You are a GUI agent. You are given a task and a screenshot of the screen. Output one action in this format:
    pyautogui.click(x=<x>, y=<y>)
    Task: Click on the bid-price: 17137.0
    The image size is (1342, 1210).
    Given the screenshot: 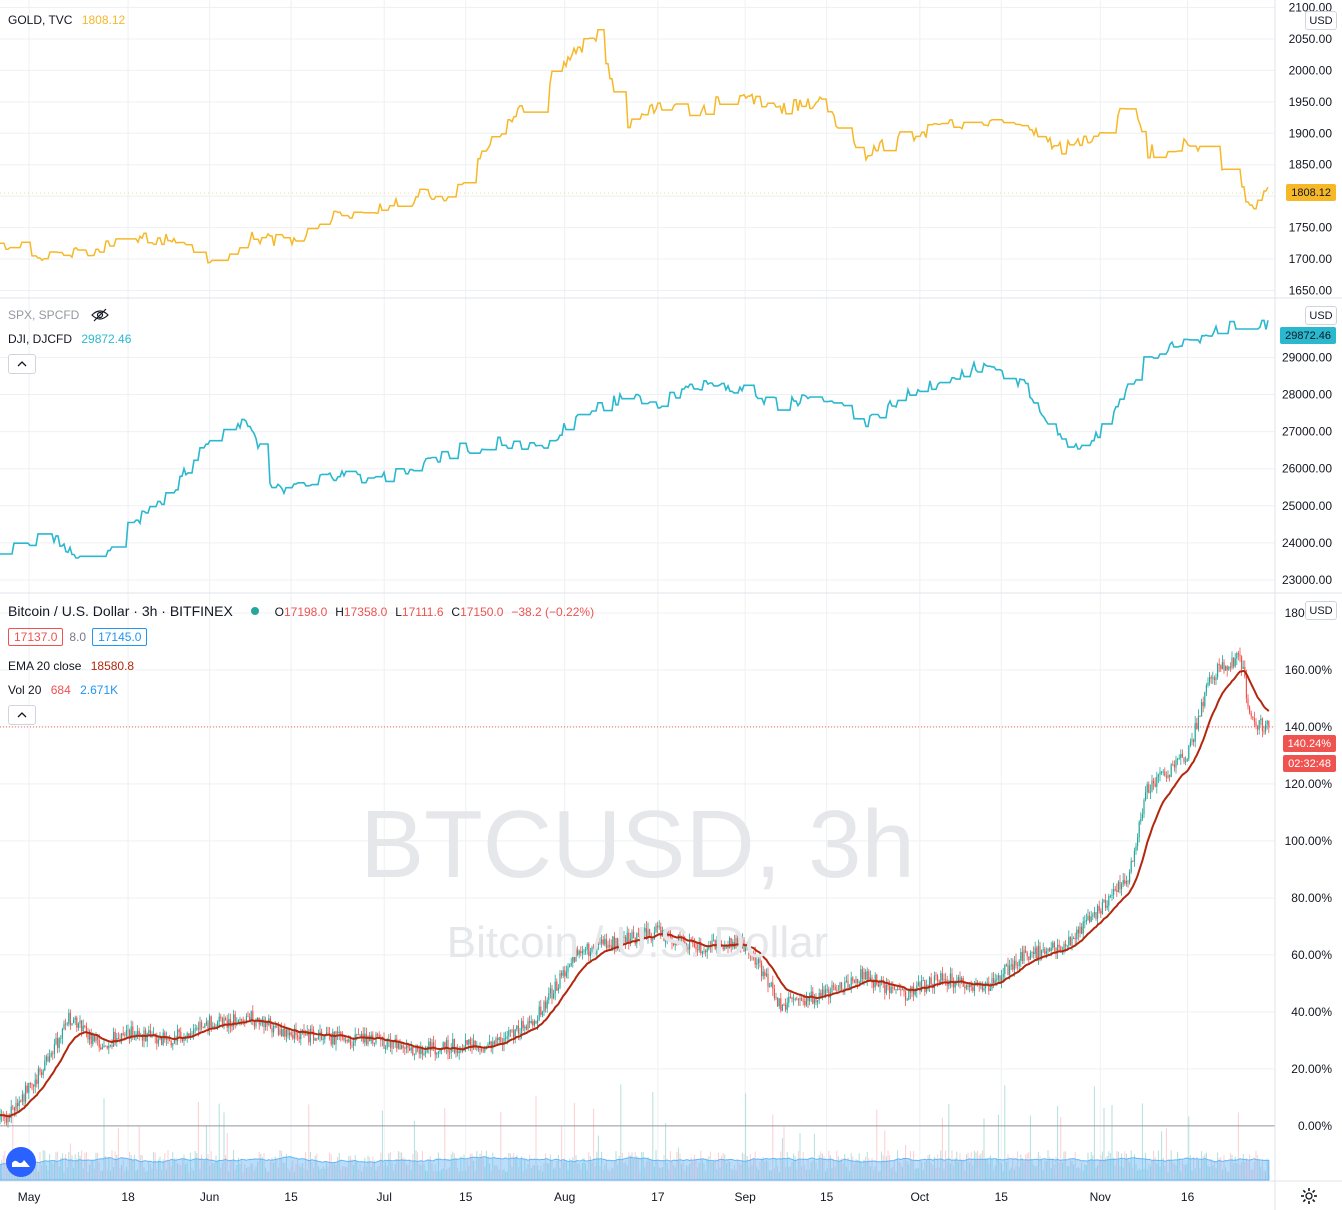 What is the action you would take?
    pyautogui.click(x=36, y=637)
    